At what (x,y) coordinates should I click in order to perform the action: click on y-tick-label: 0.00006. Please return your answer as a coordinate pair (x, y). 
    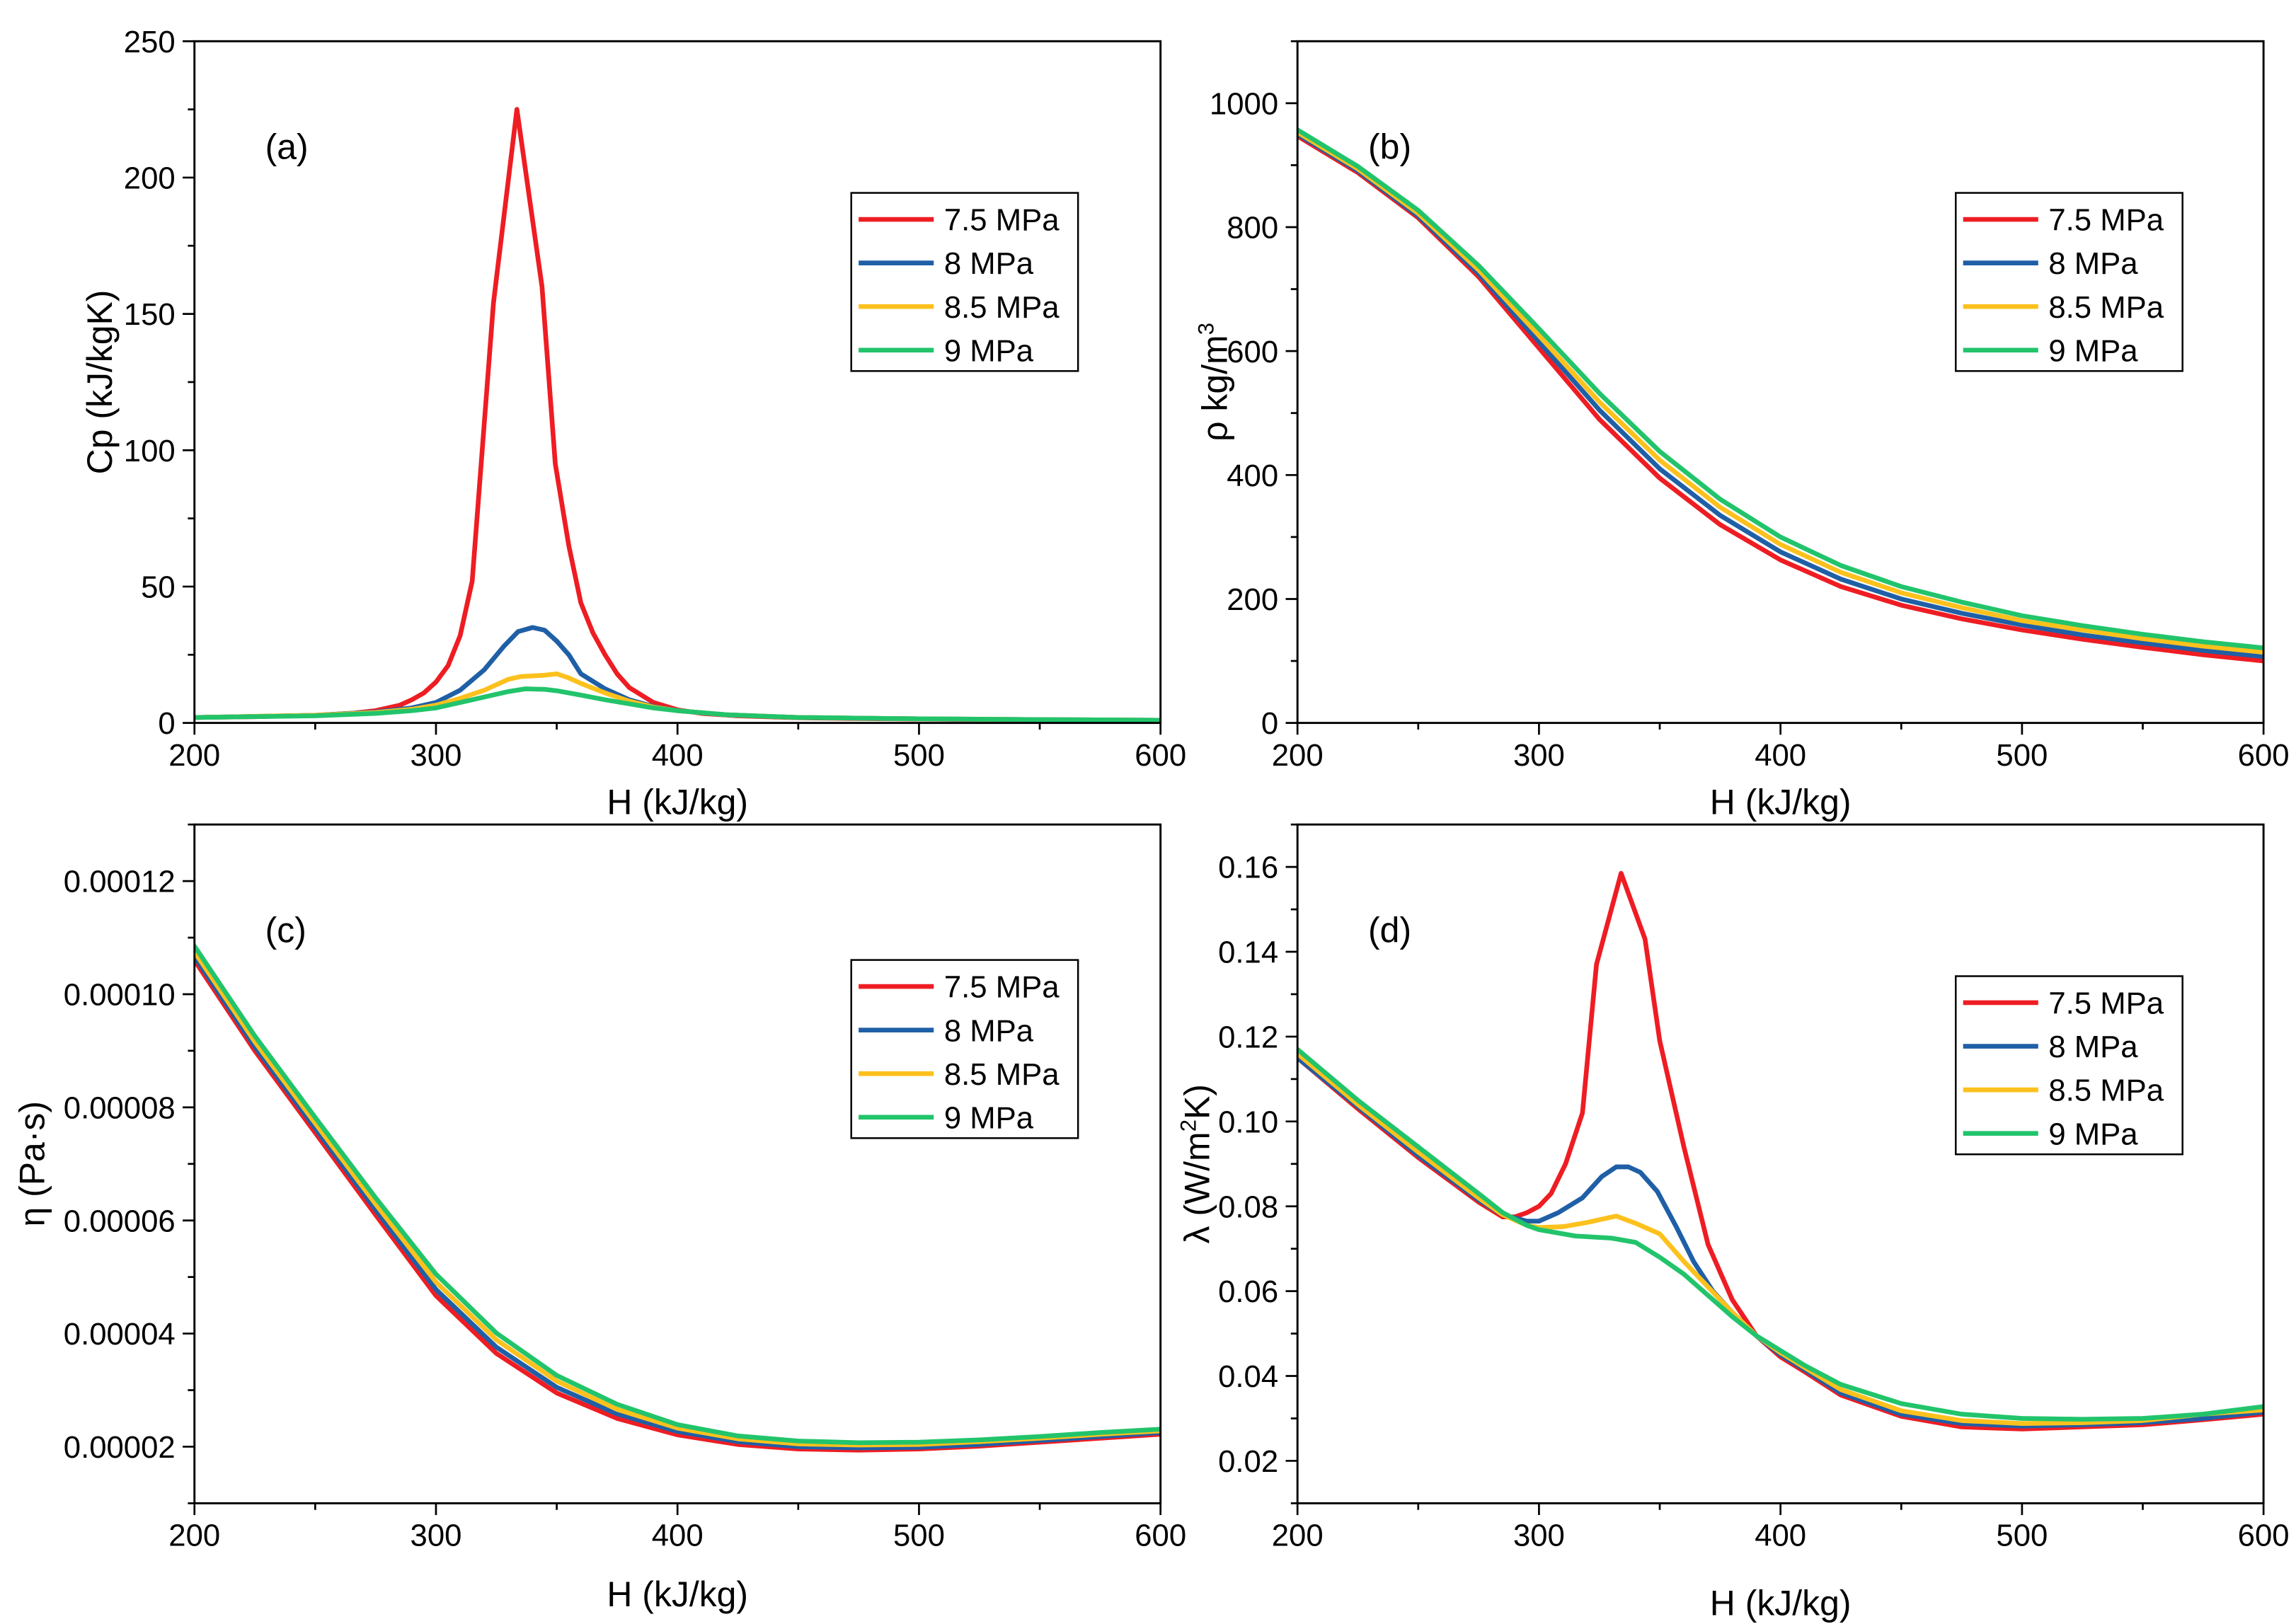
    Looking at the image, I should click on (120, 1221).